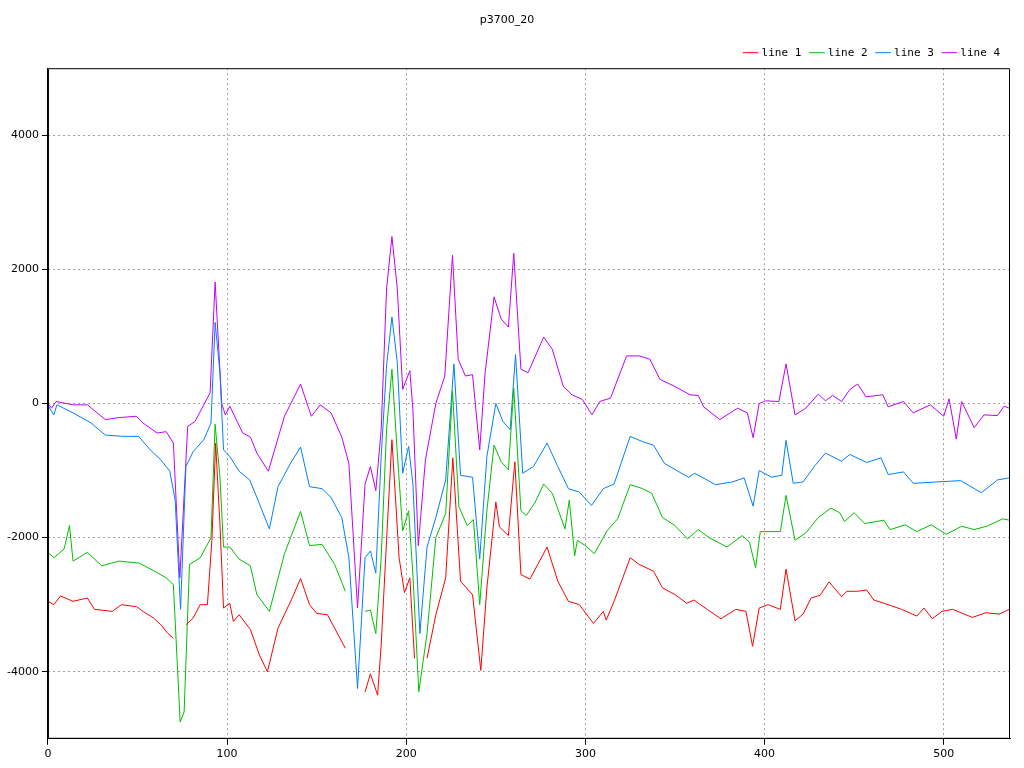 The image size is (1024, 768). Describe the element at coordinates (227, 754) in the screenshot. I see `x-tick-label: 100` at that location.